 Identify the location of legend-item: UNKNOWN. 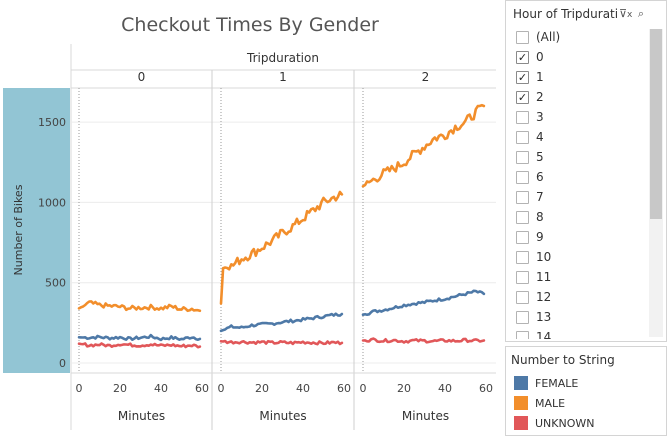
(554, 423).